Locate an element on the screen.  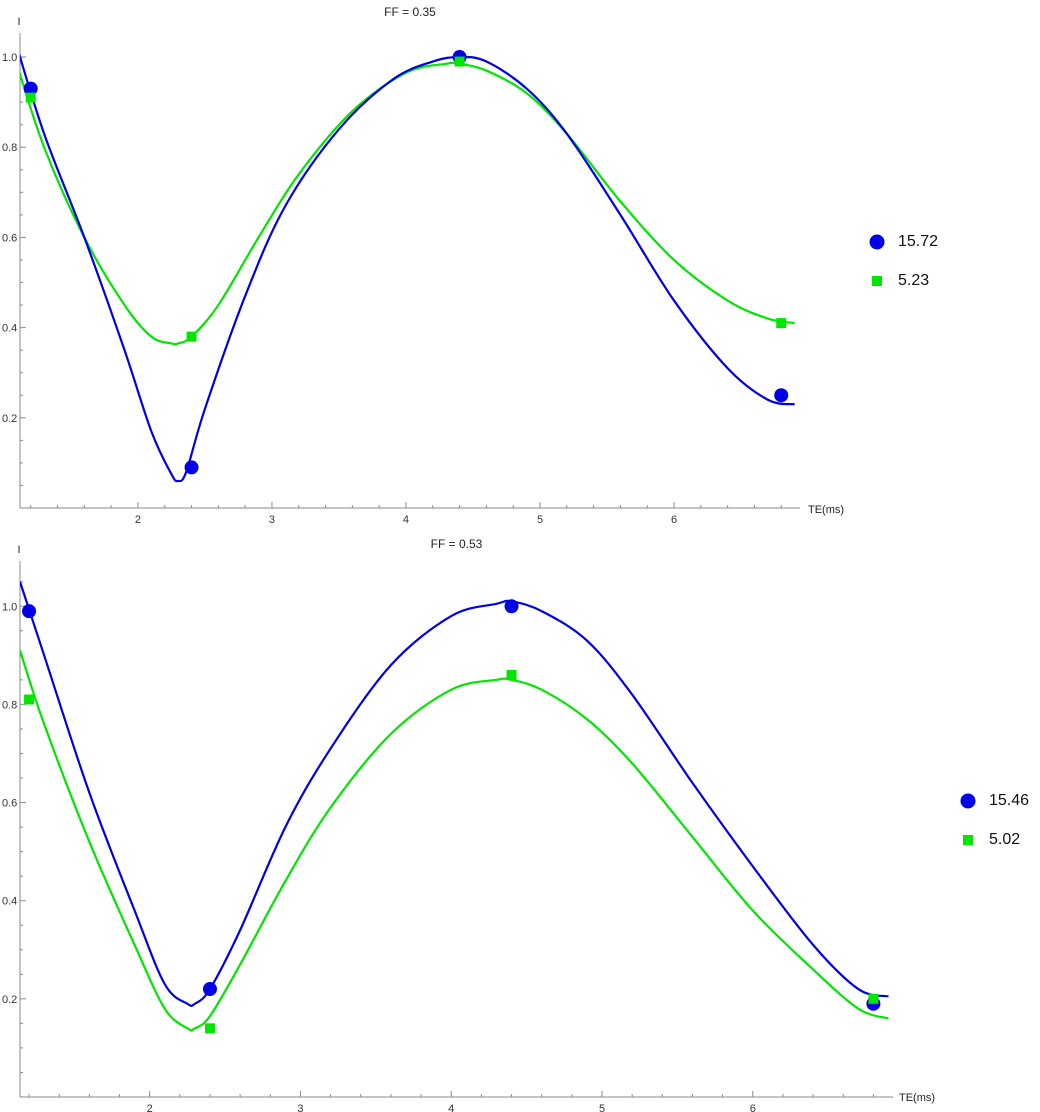
chart-title: FF = 0.35 is located at coordinates (410, 12).